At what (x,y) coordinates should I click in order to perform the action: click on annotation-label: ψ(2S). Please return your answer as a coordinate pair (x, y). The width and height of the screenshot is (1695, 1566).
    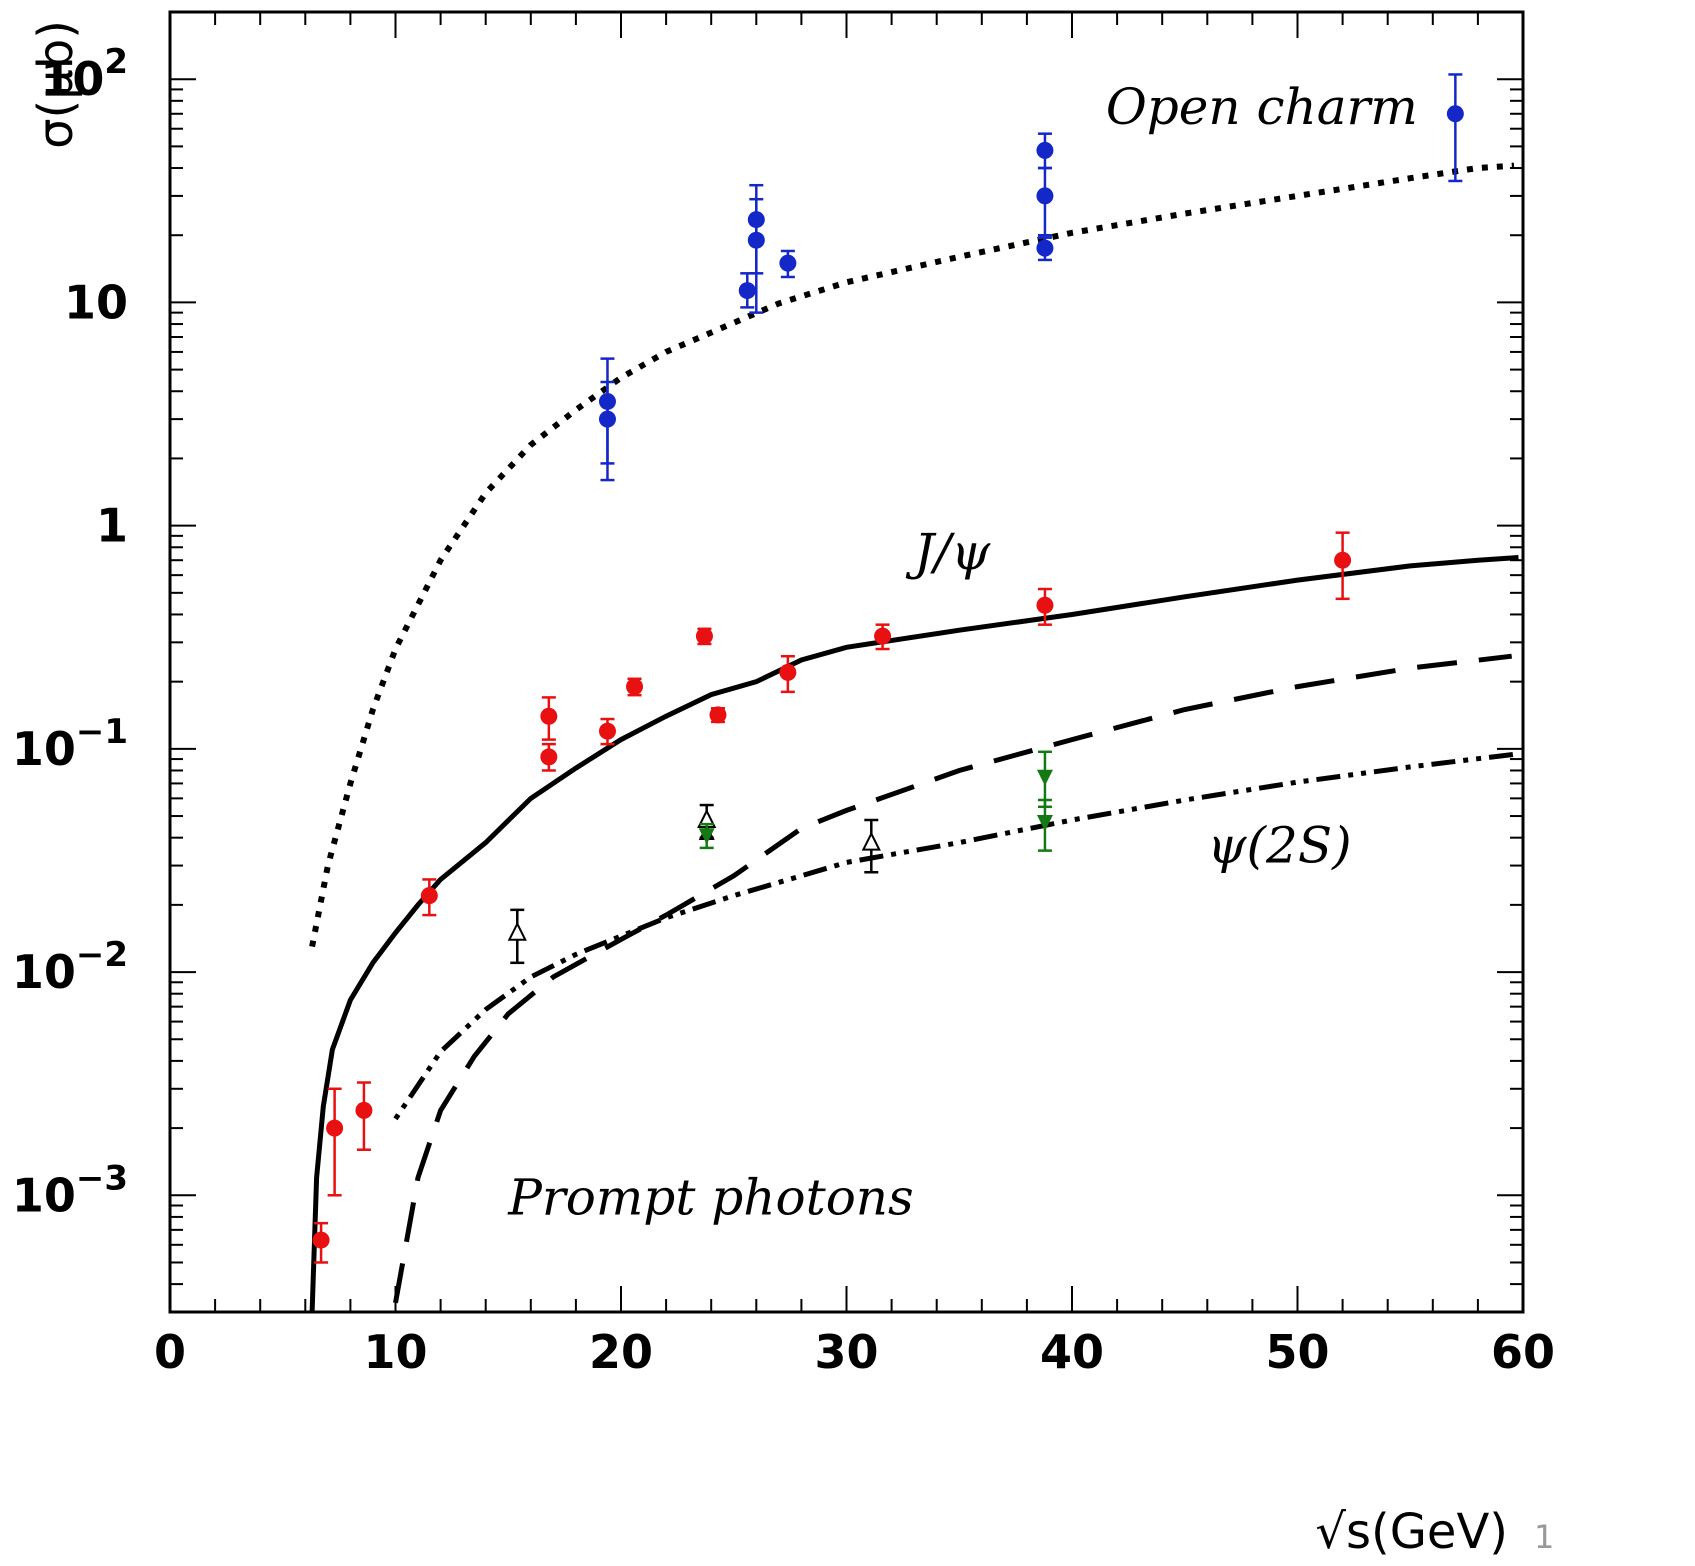
    Looking at the image, I should click on (1279, 845).